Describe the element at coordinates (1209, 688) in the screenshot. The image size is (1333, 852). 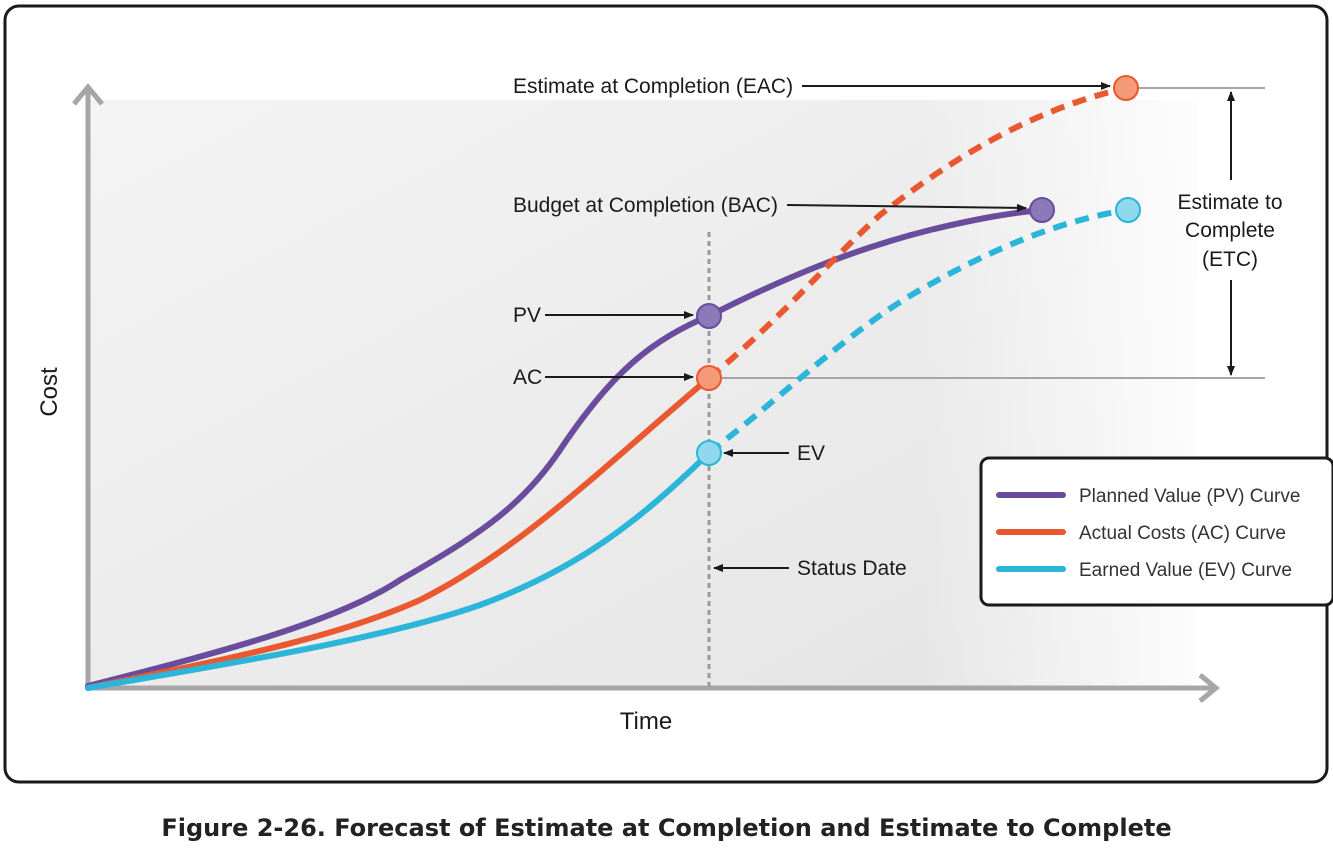
I see `x-axis-arrowhead` at that location.